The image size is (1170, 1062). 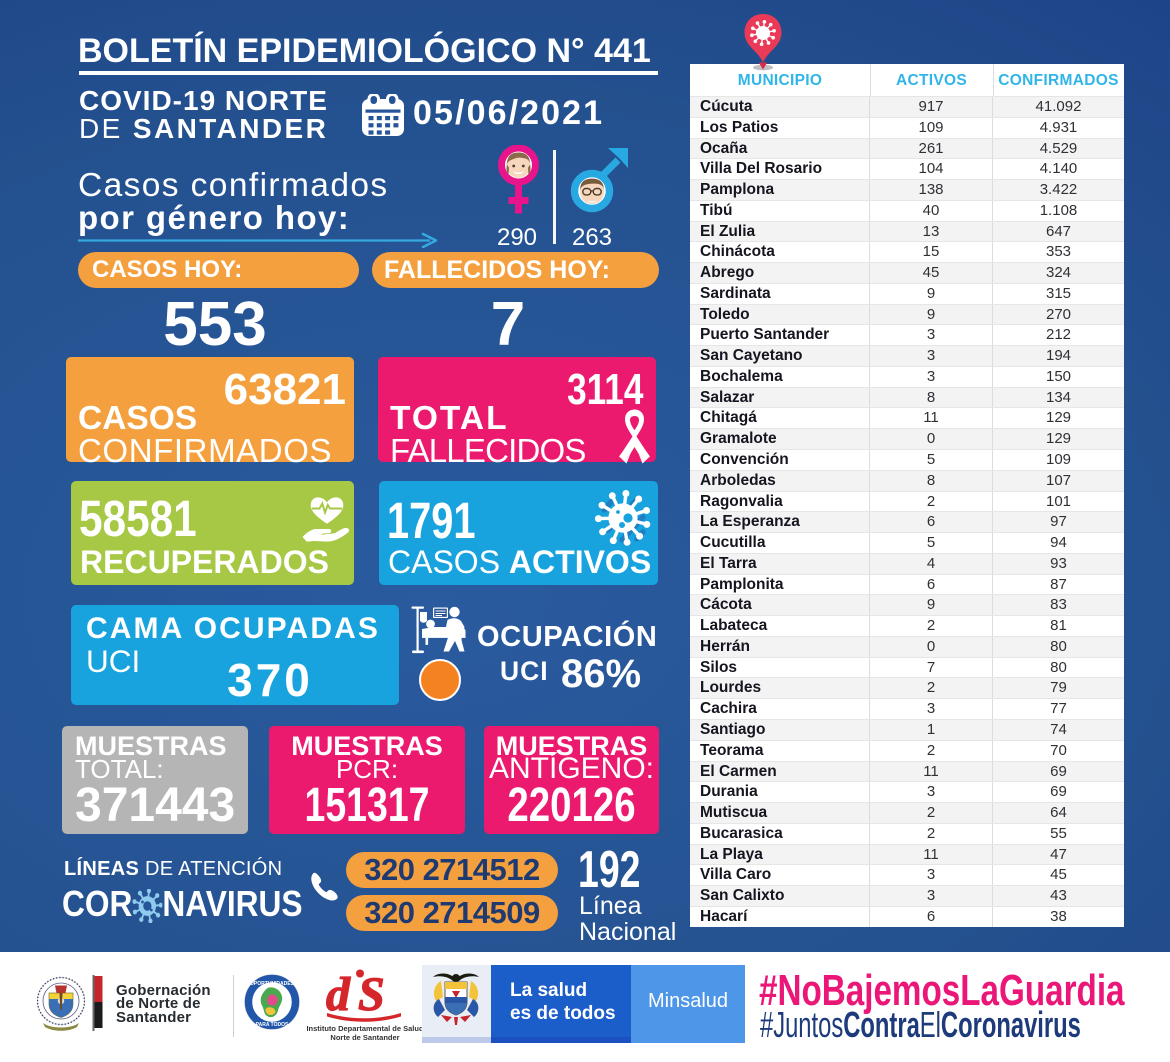 I want to click on svg-text: d, so click(x=338, y=994).